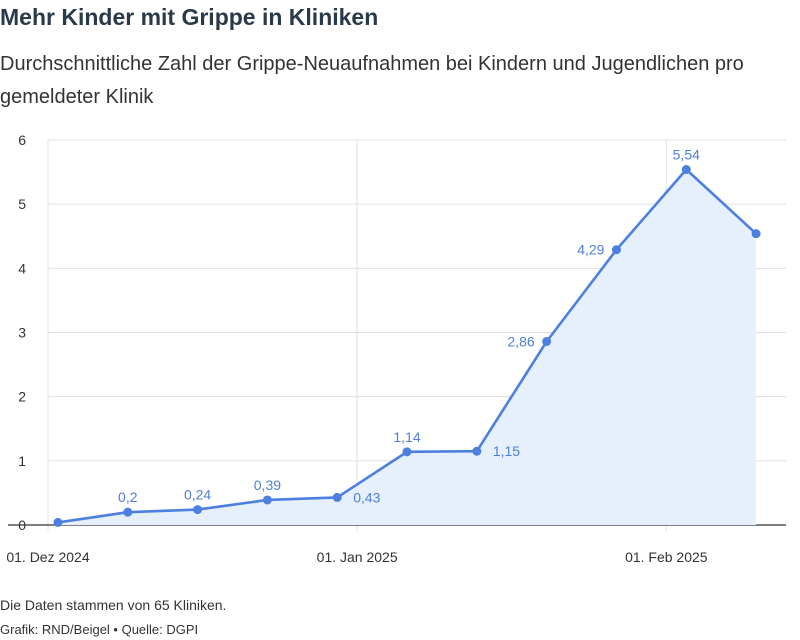  Describe the element at coordinates (22, 397) in the screenshot. I see `y-tick-label: 2` at that location.